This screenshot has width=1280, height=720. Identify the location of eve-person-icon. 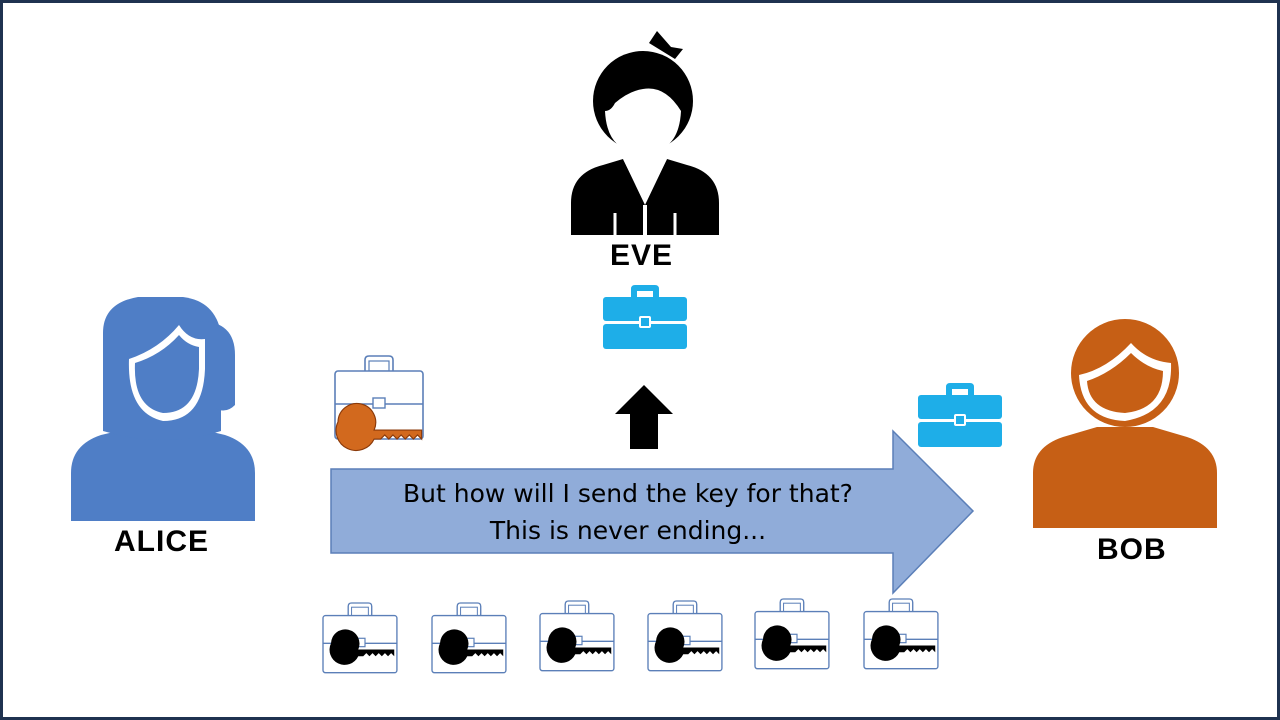
(645, 133).